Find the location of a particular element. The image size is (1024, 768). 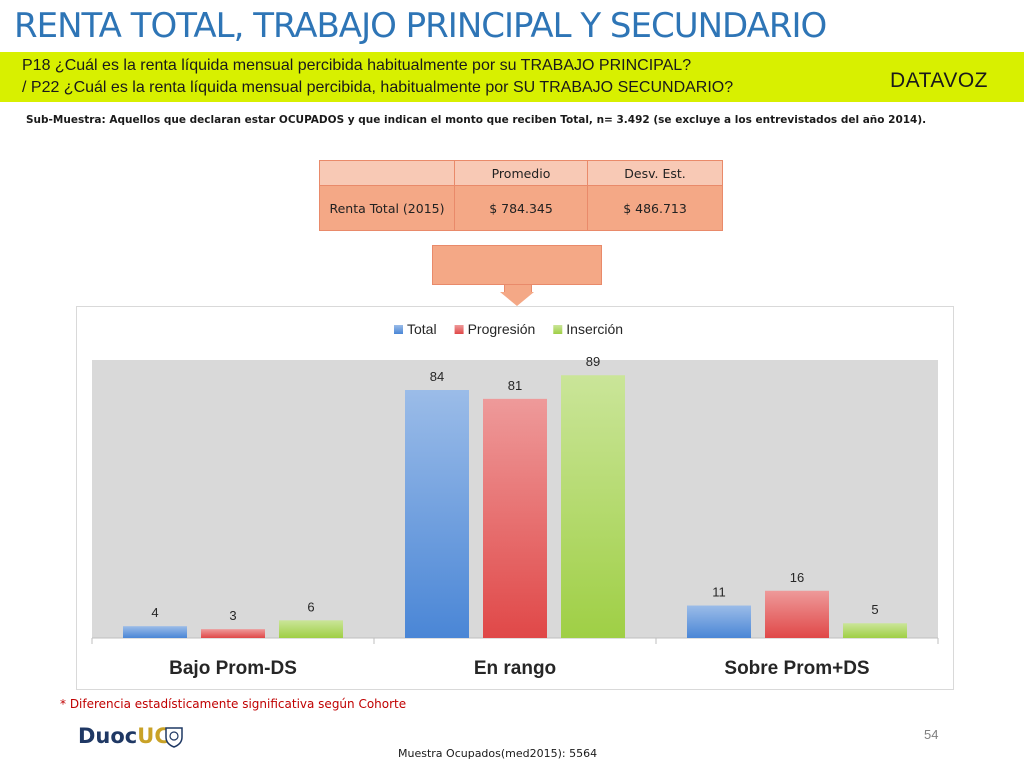

duoc-logo-text: Duoc is located at coordinates (108, 736).